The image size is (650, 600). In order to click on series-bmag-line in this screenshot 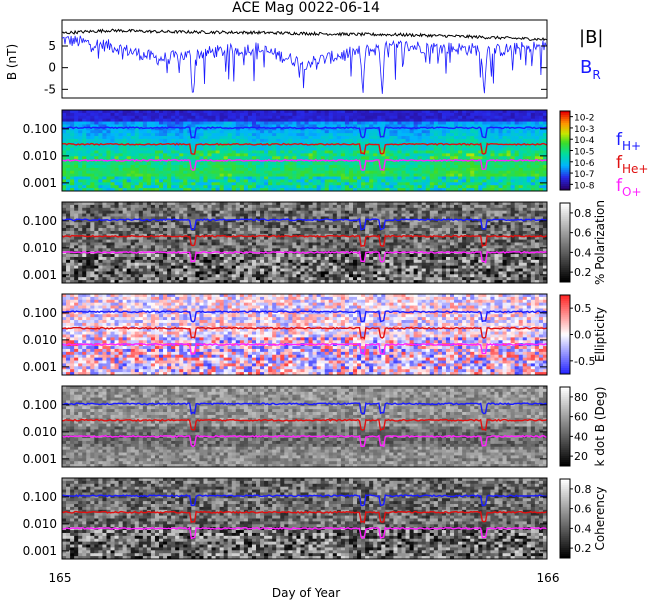, I will do `click(304, 34)`.